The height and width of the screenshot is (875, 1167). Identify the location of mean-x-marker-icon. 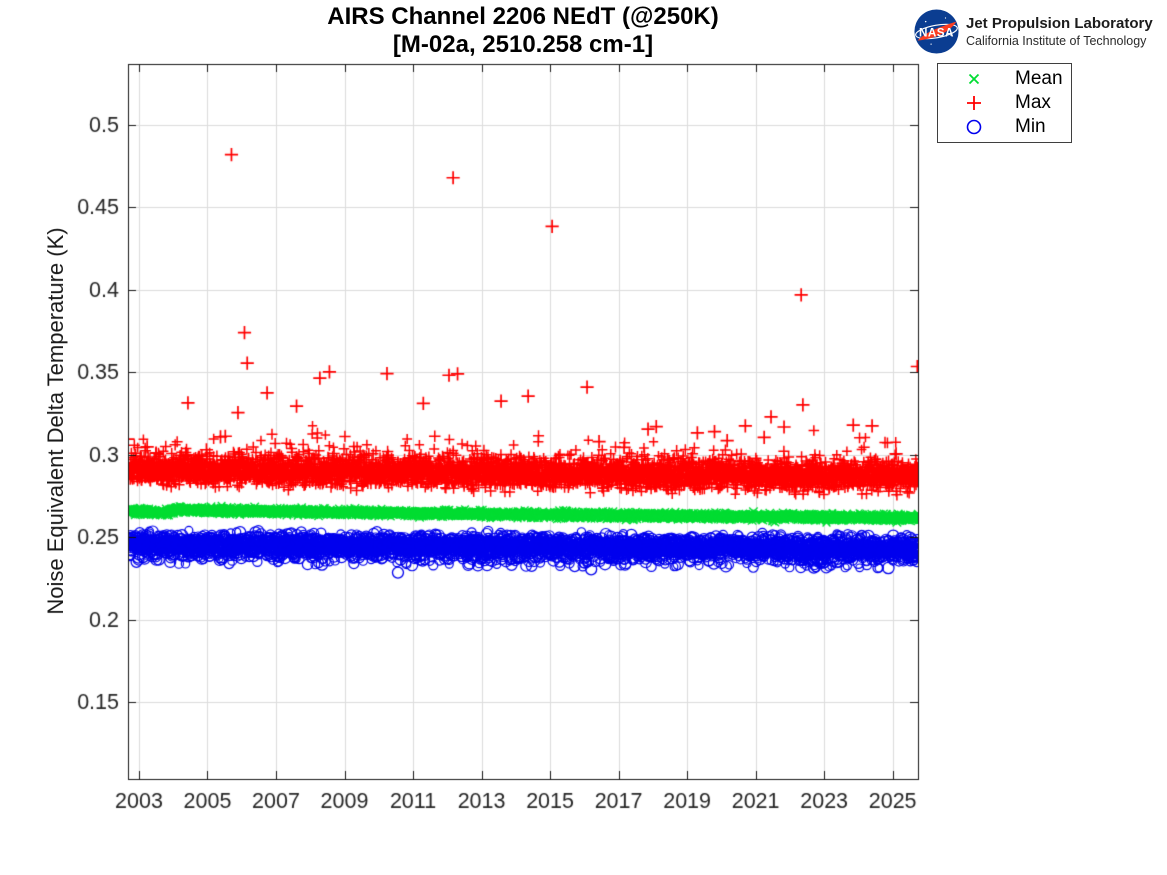
(974, 79).